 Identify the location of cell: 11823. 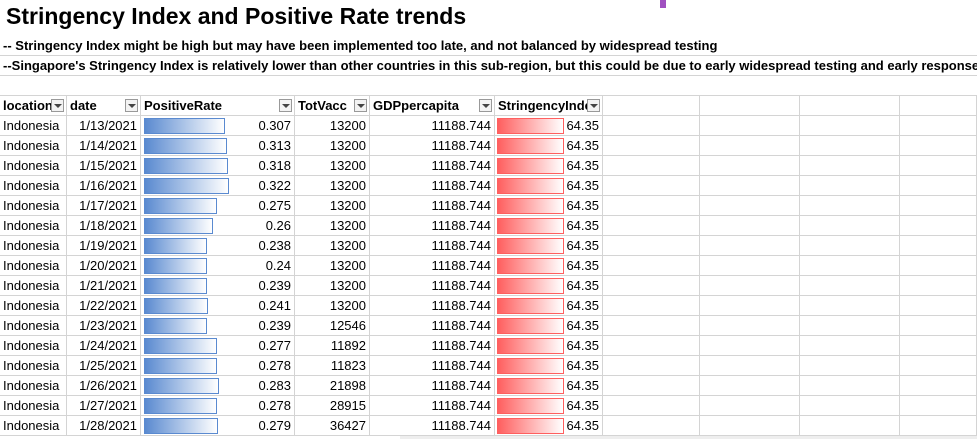
(332, 366).